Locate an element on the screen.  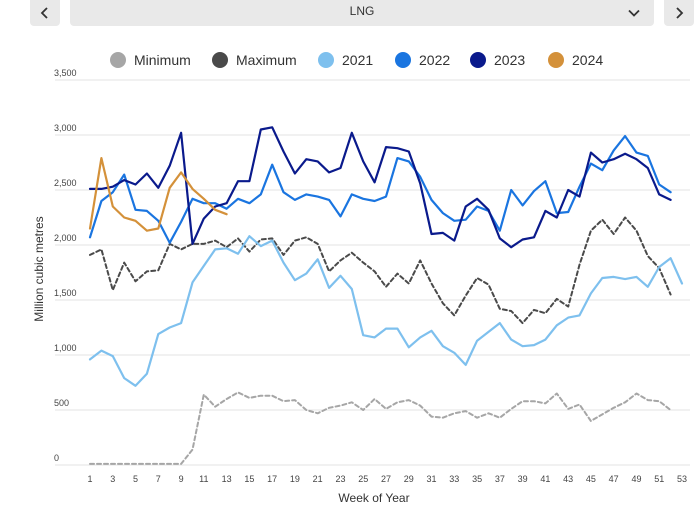
x-tick-label: 15 is located at coordinates (249, 479).